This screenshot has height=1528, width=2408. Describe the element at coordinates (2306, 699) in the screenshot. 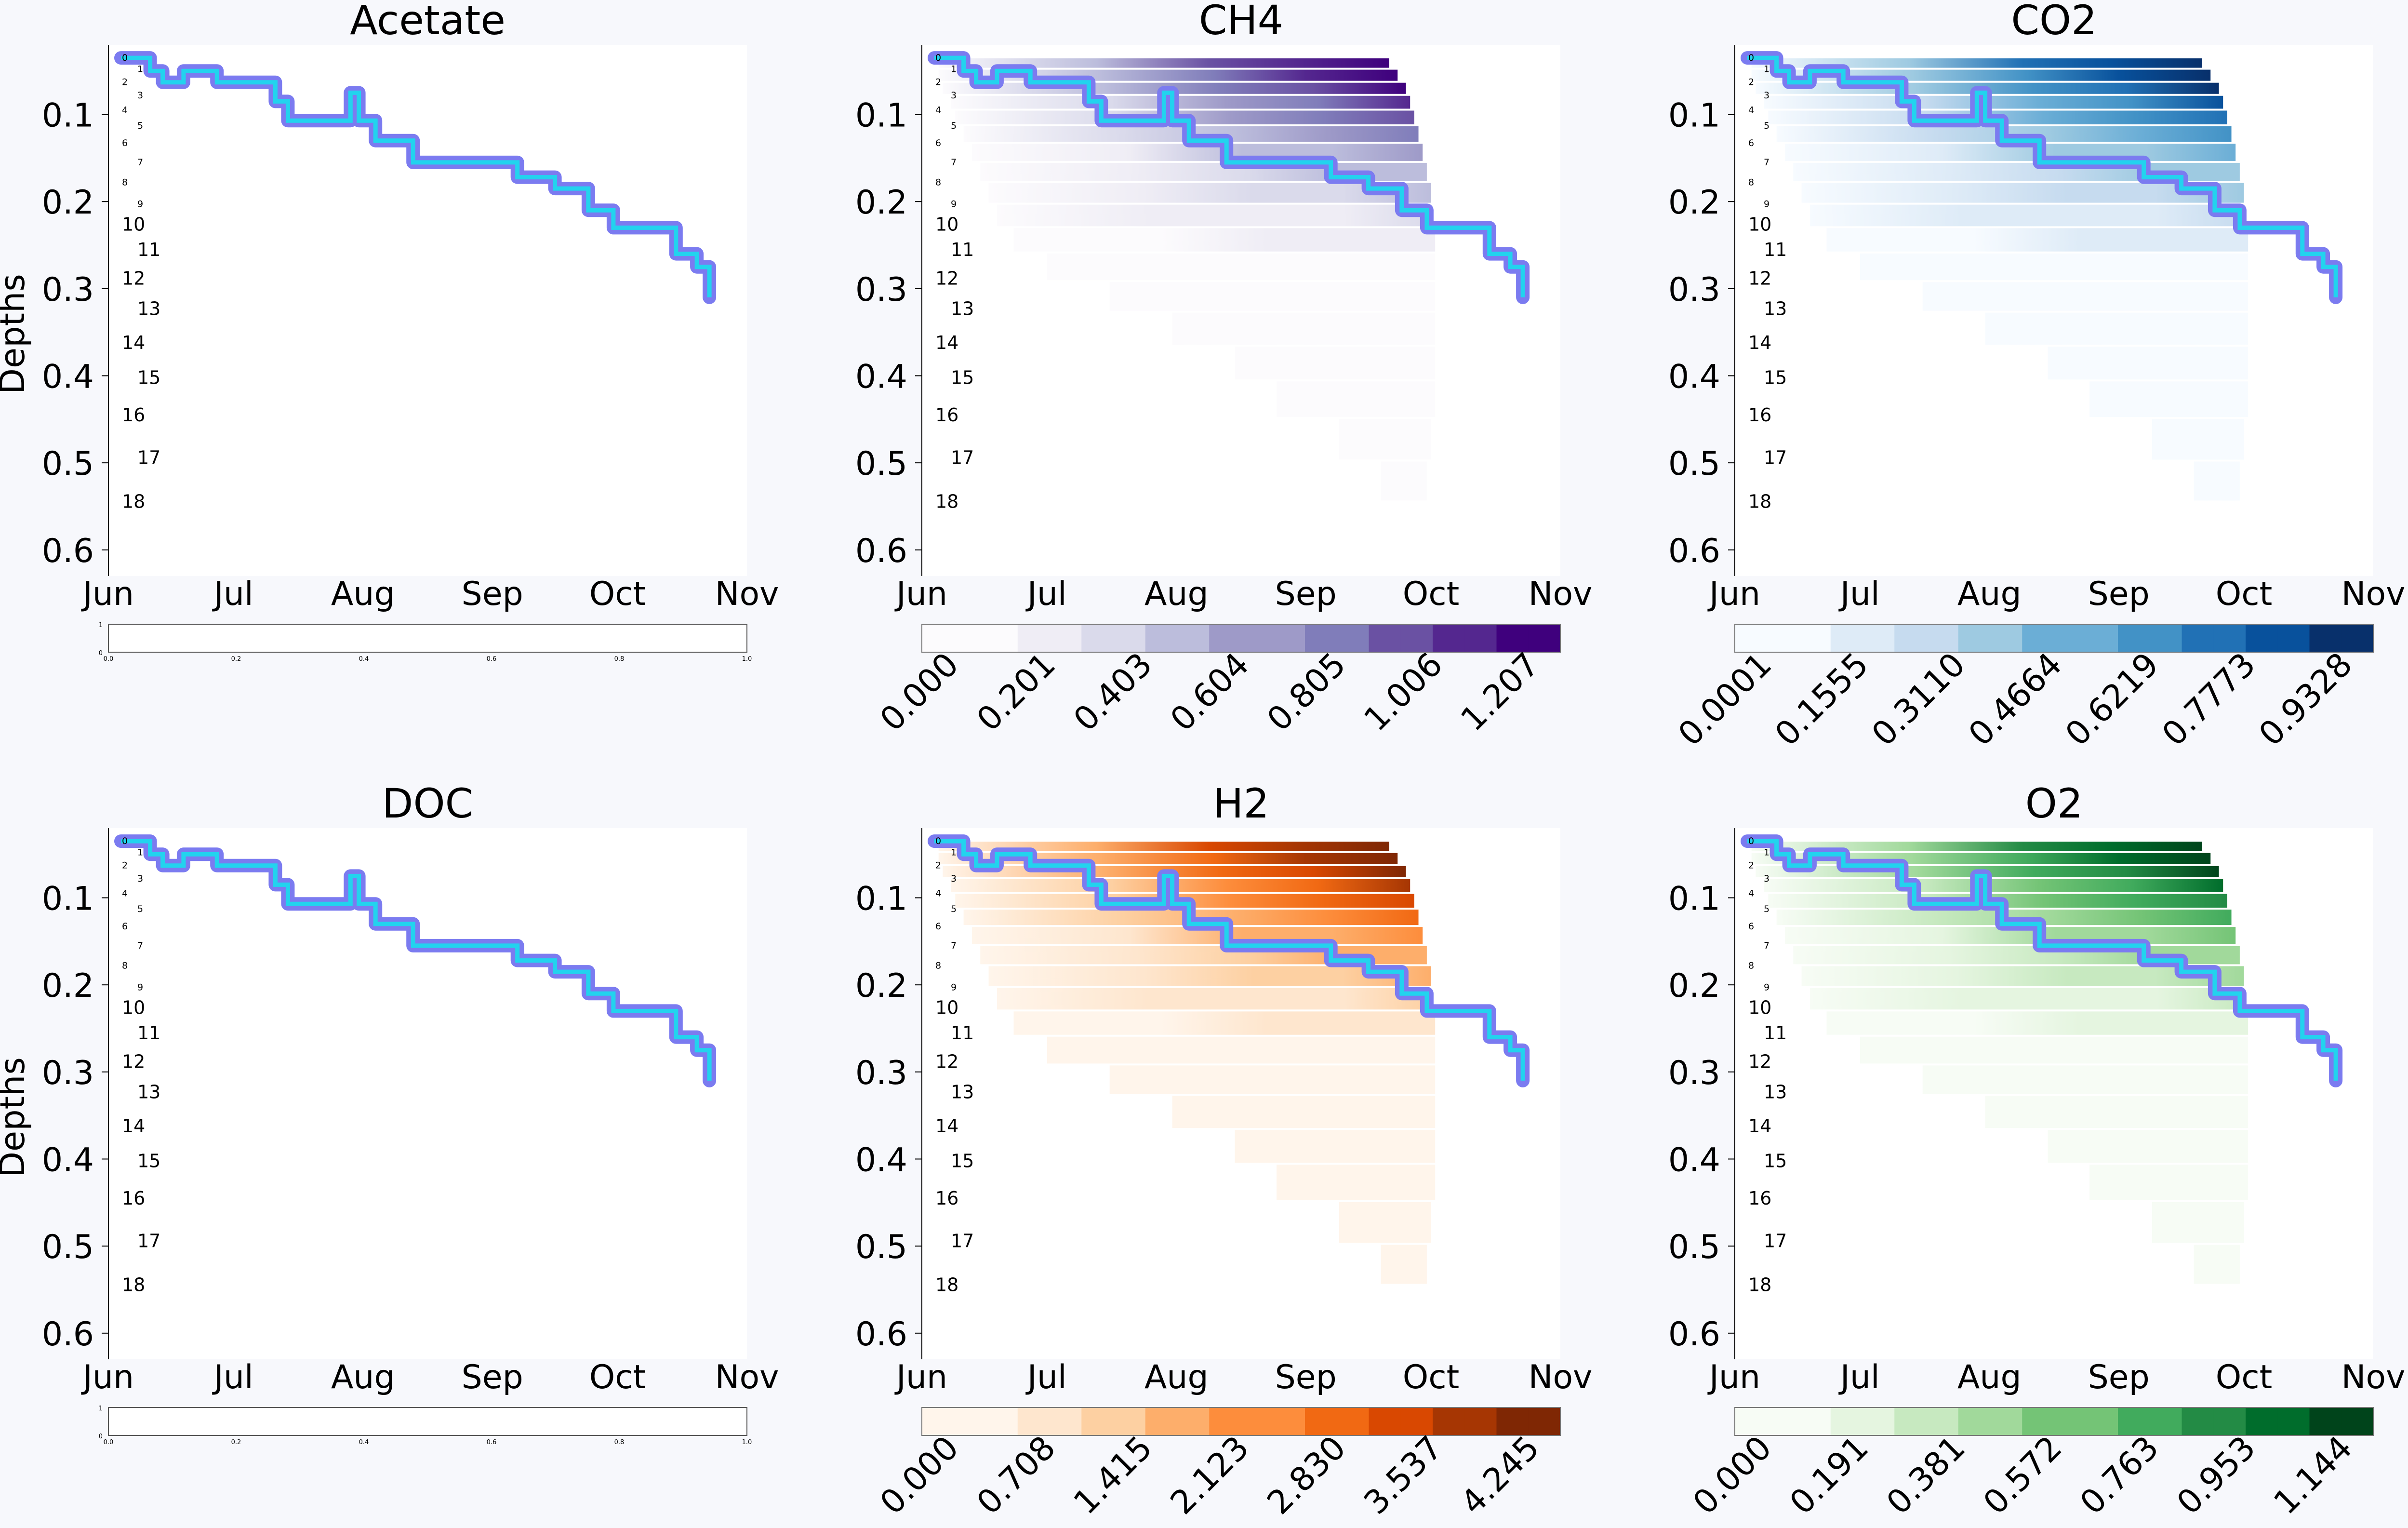

I see `colorbar-tick-label: 0.9328` at that location.